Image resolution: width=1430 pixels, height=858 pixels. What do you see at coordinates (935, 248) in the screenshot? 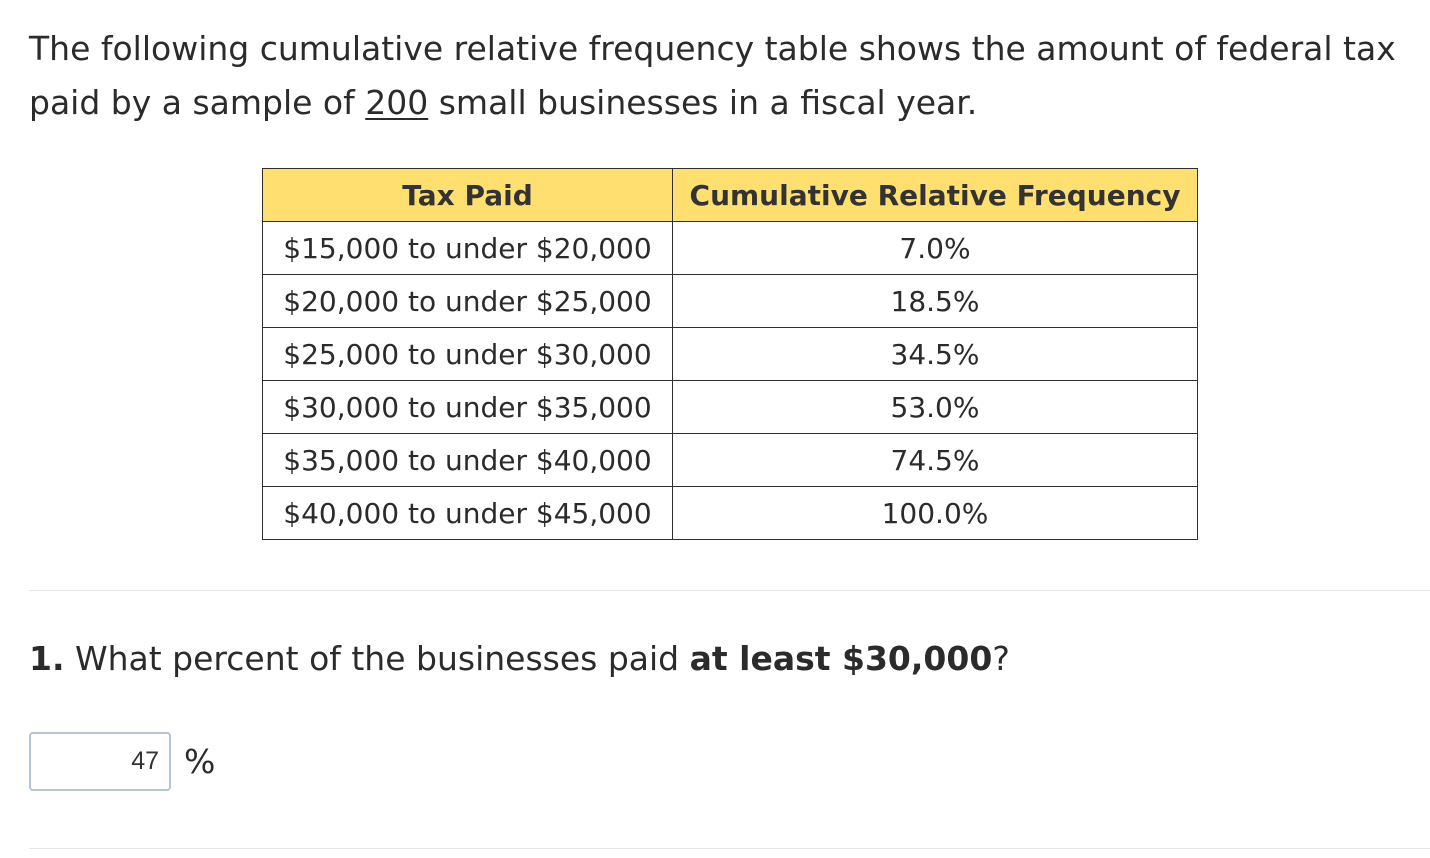
I see `frequency-cell: 7.0%` at bounding box center [935, 248].